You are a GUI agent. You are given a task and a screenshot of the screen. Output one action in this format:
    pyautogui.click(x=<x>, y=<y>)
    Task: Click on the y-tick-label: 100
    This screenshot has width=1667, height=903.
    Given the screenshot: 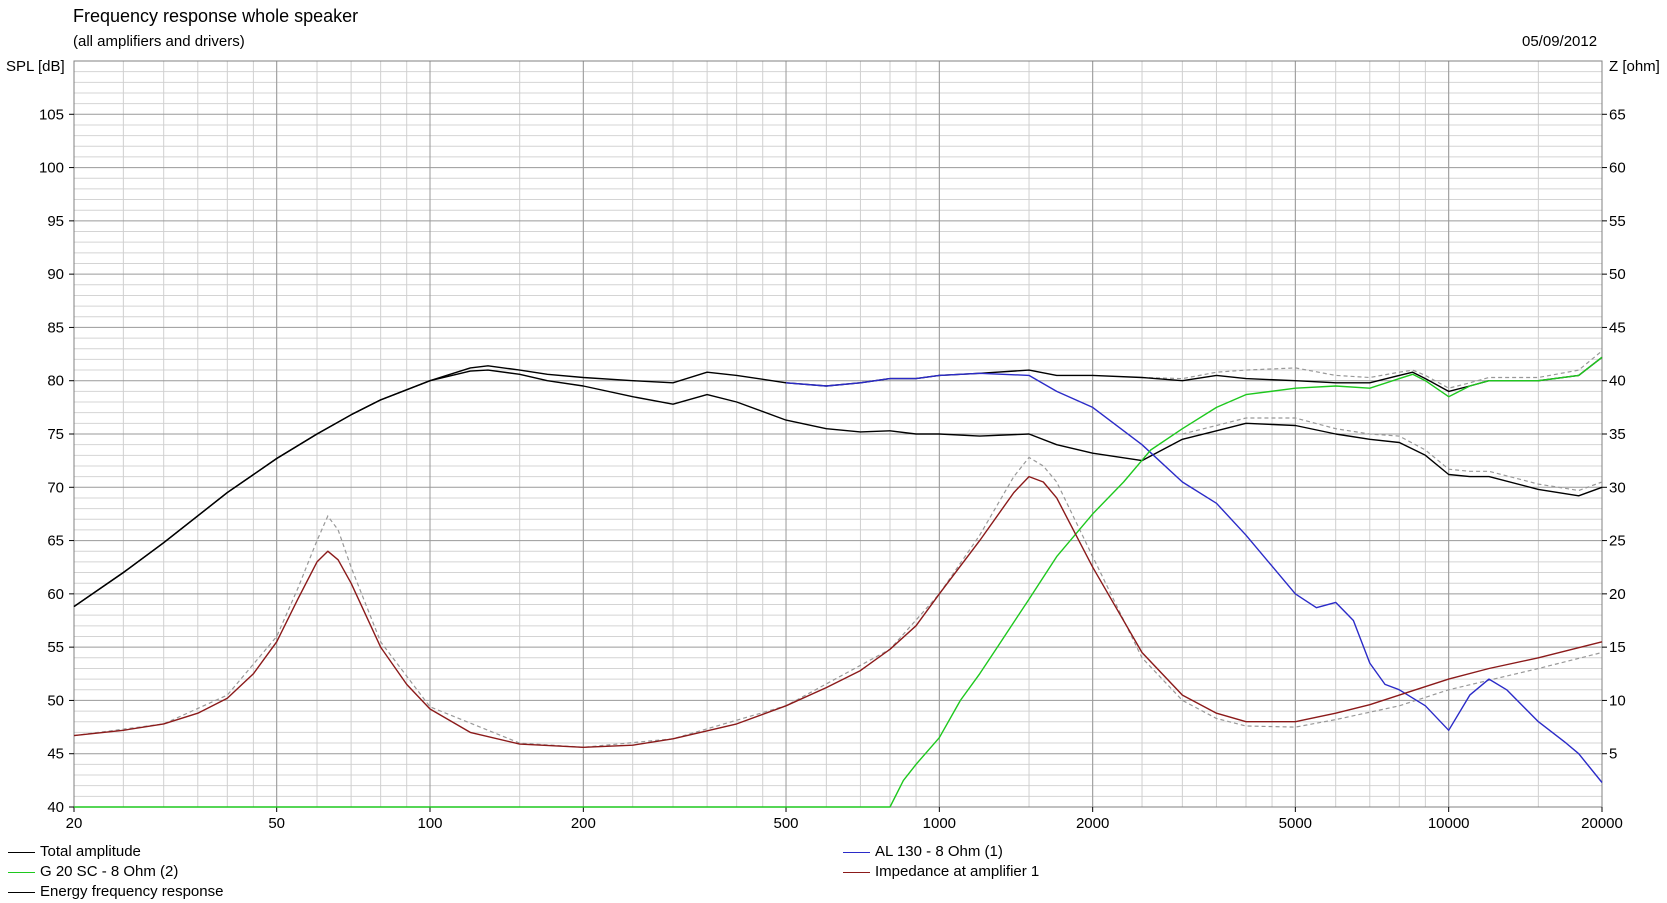 What is the action you would take?
    pyautogui.click(x=51, y=168)
    